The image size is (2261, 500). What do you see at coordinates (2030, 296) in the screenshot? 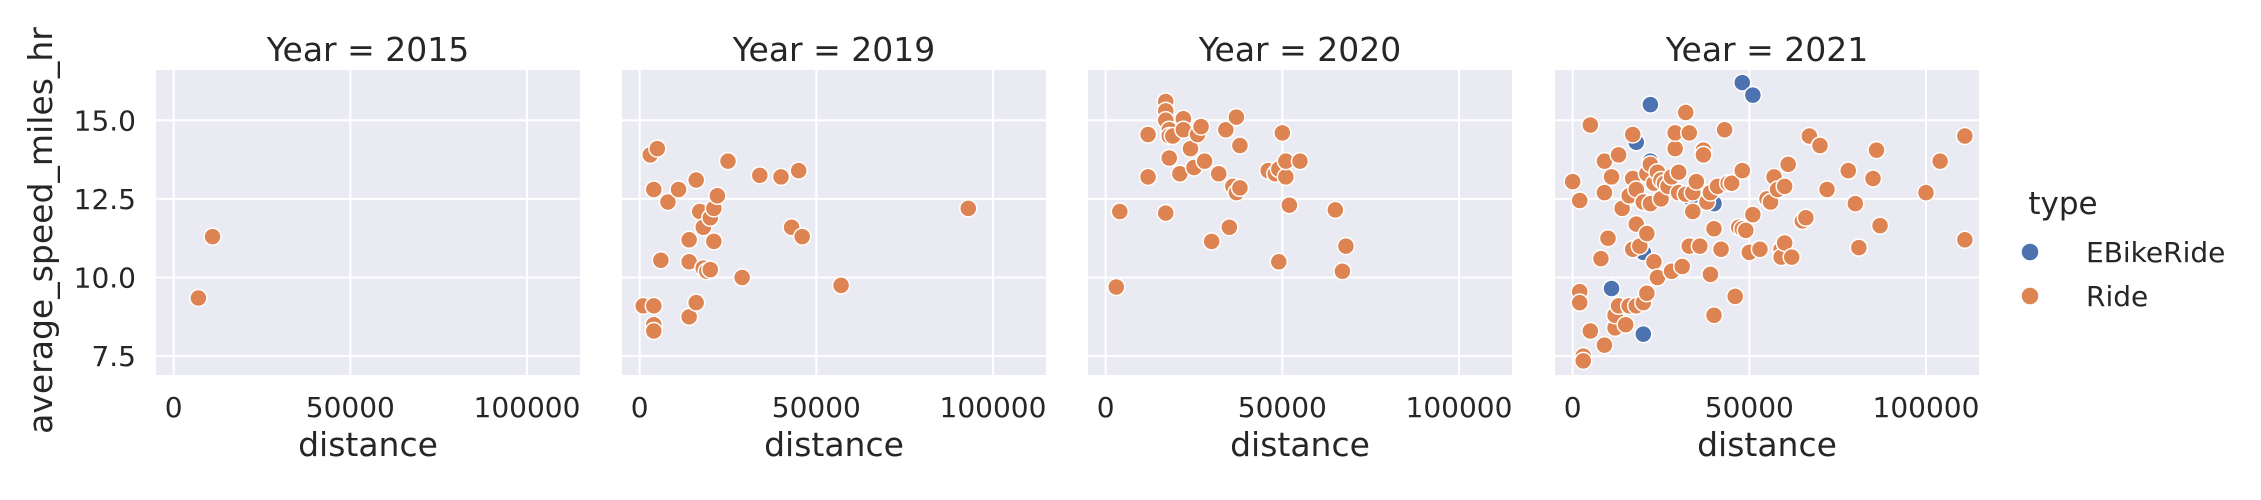
I see `legend-marker` at bounding box center [2030, 296].